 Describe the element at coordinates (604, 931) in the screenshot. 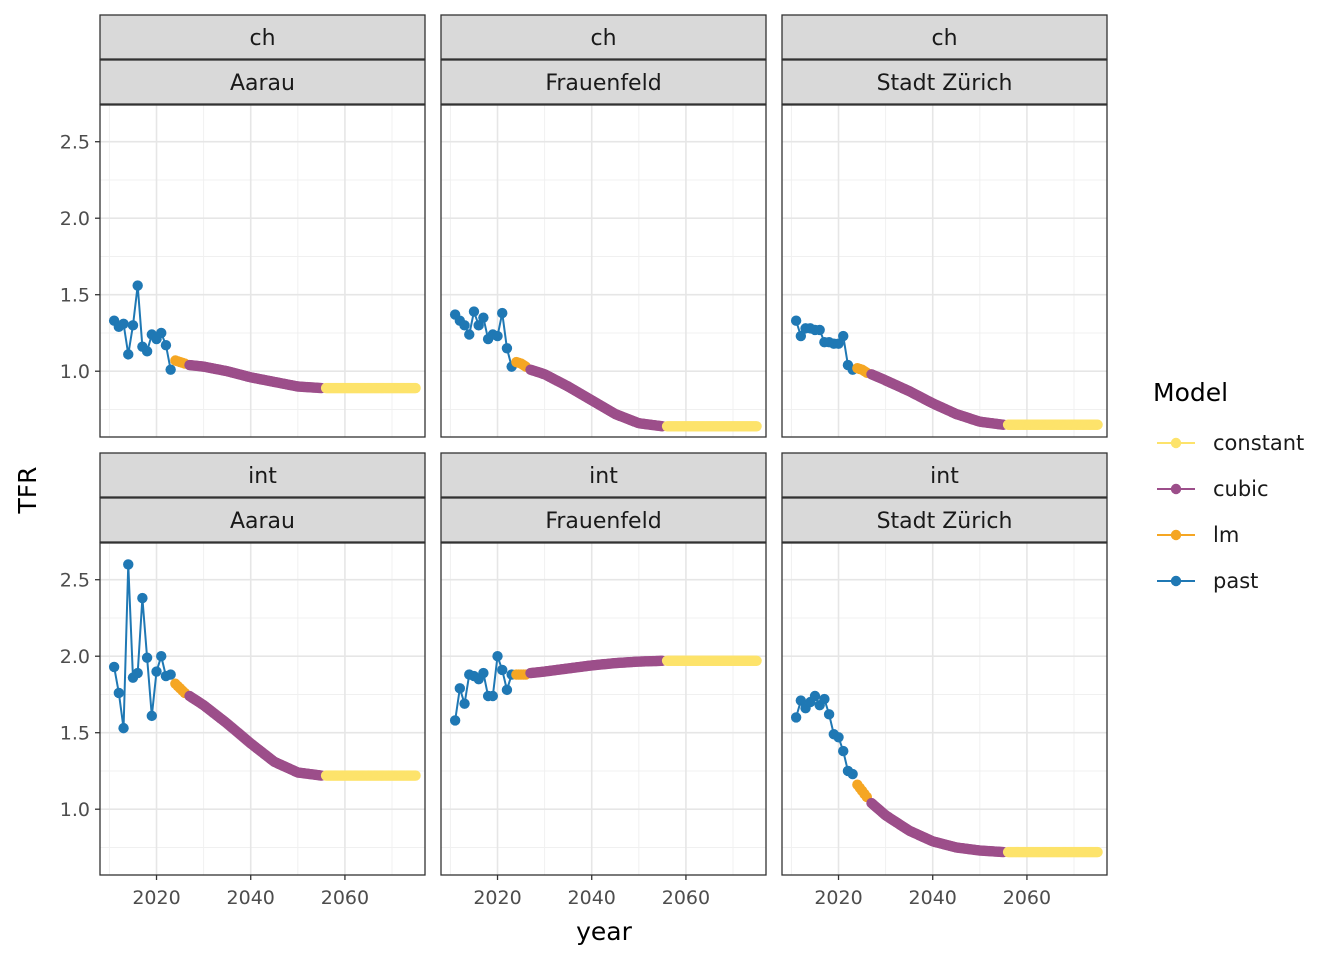

I see `x-axis-title: year` at that location.